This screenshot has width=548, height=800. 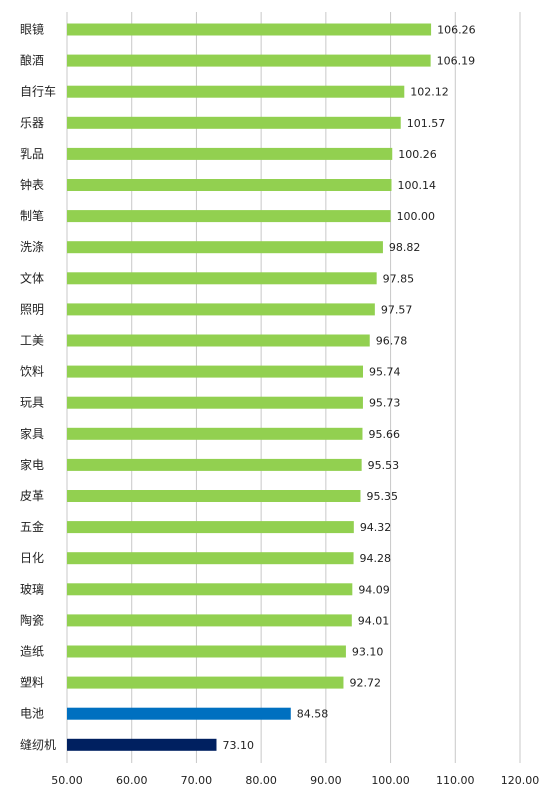 I want to click on category-label: 塑料, so click(x=32, y=682).